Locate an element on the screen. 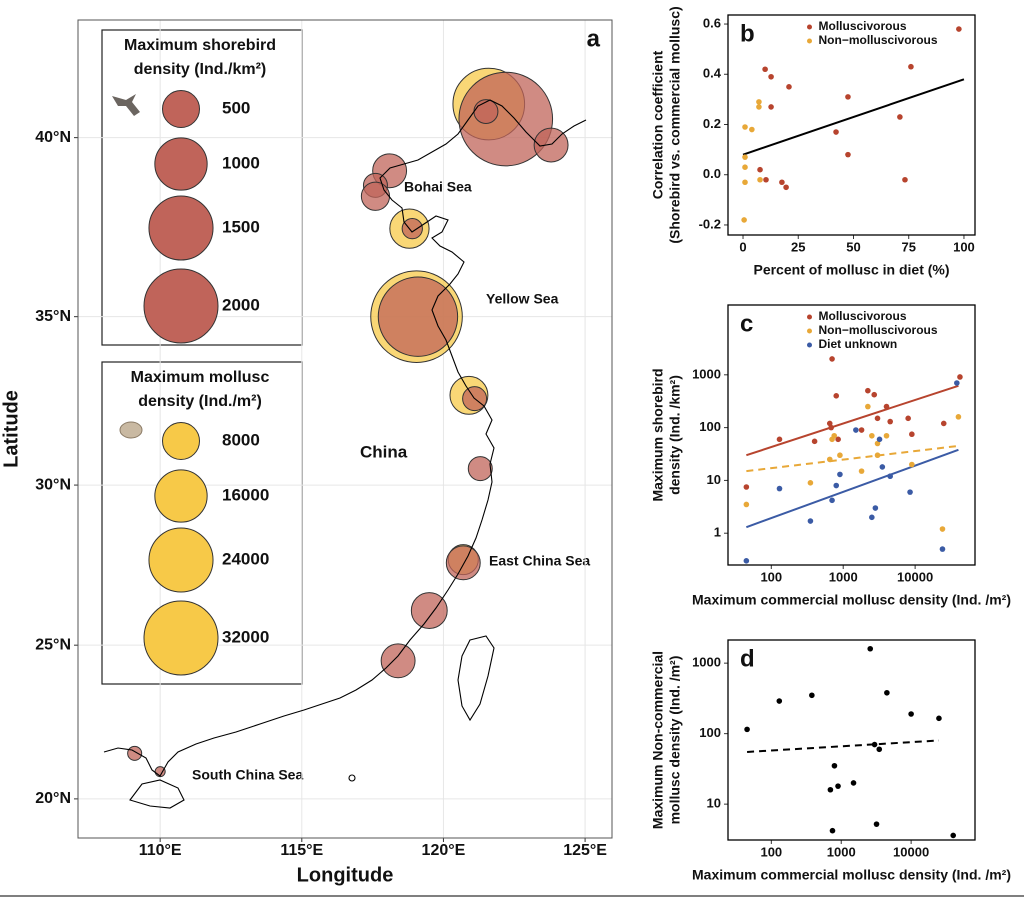  legend-title: density (Ind./m²) is located at coordinates (200, 401).